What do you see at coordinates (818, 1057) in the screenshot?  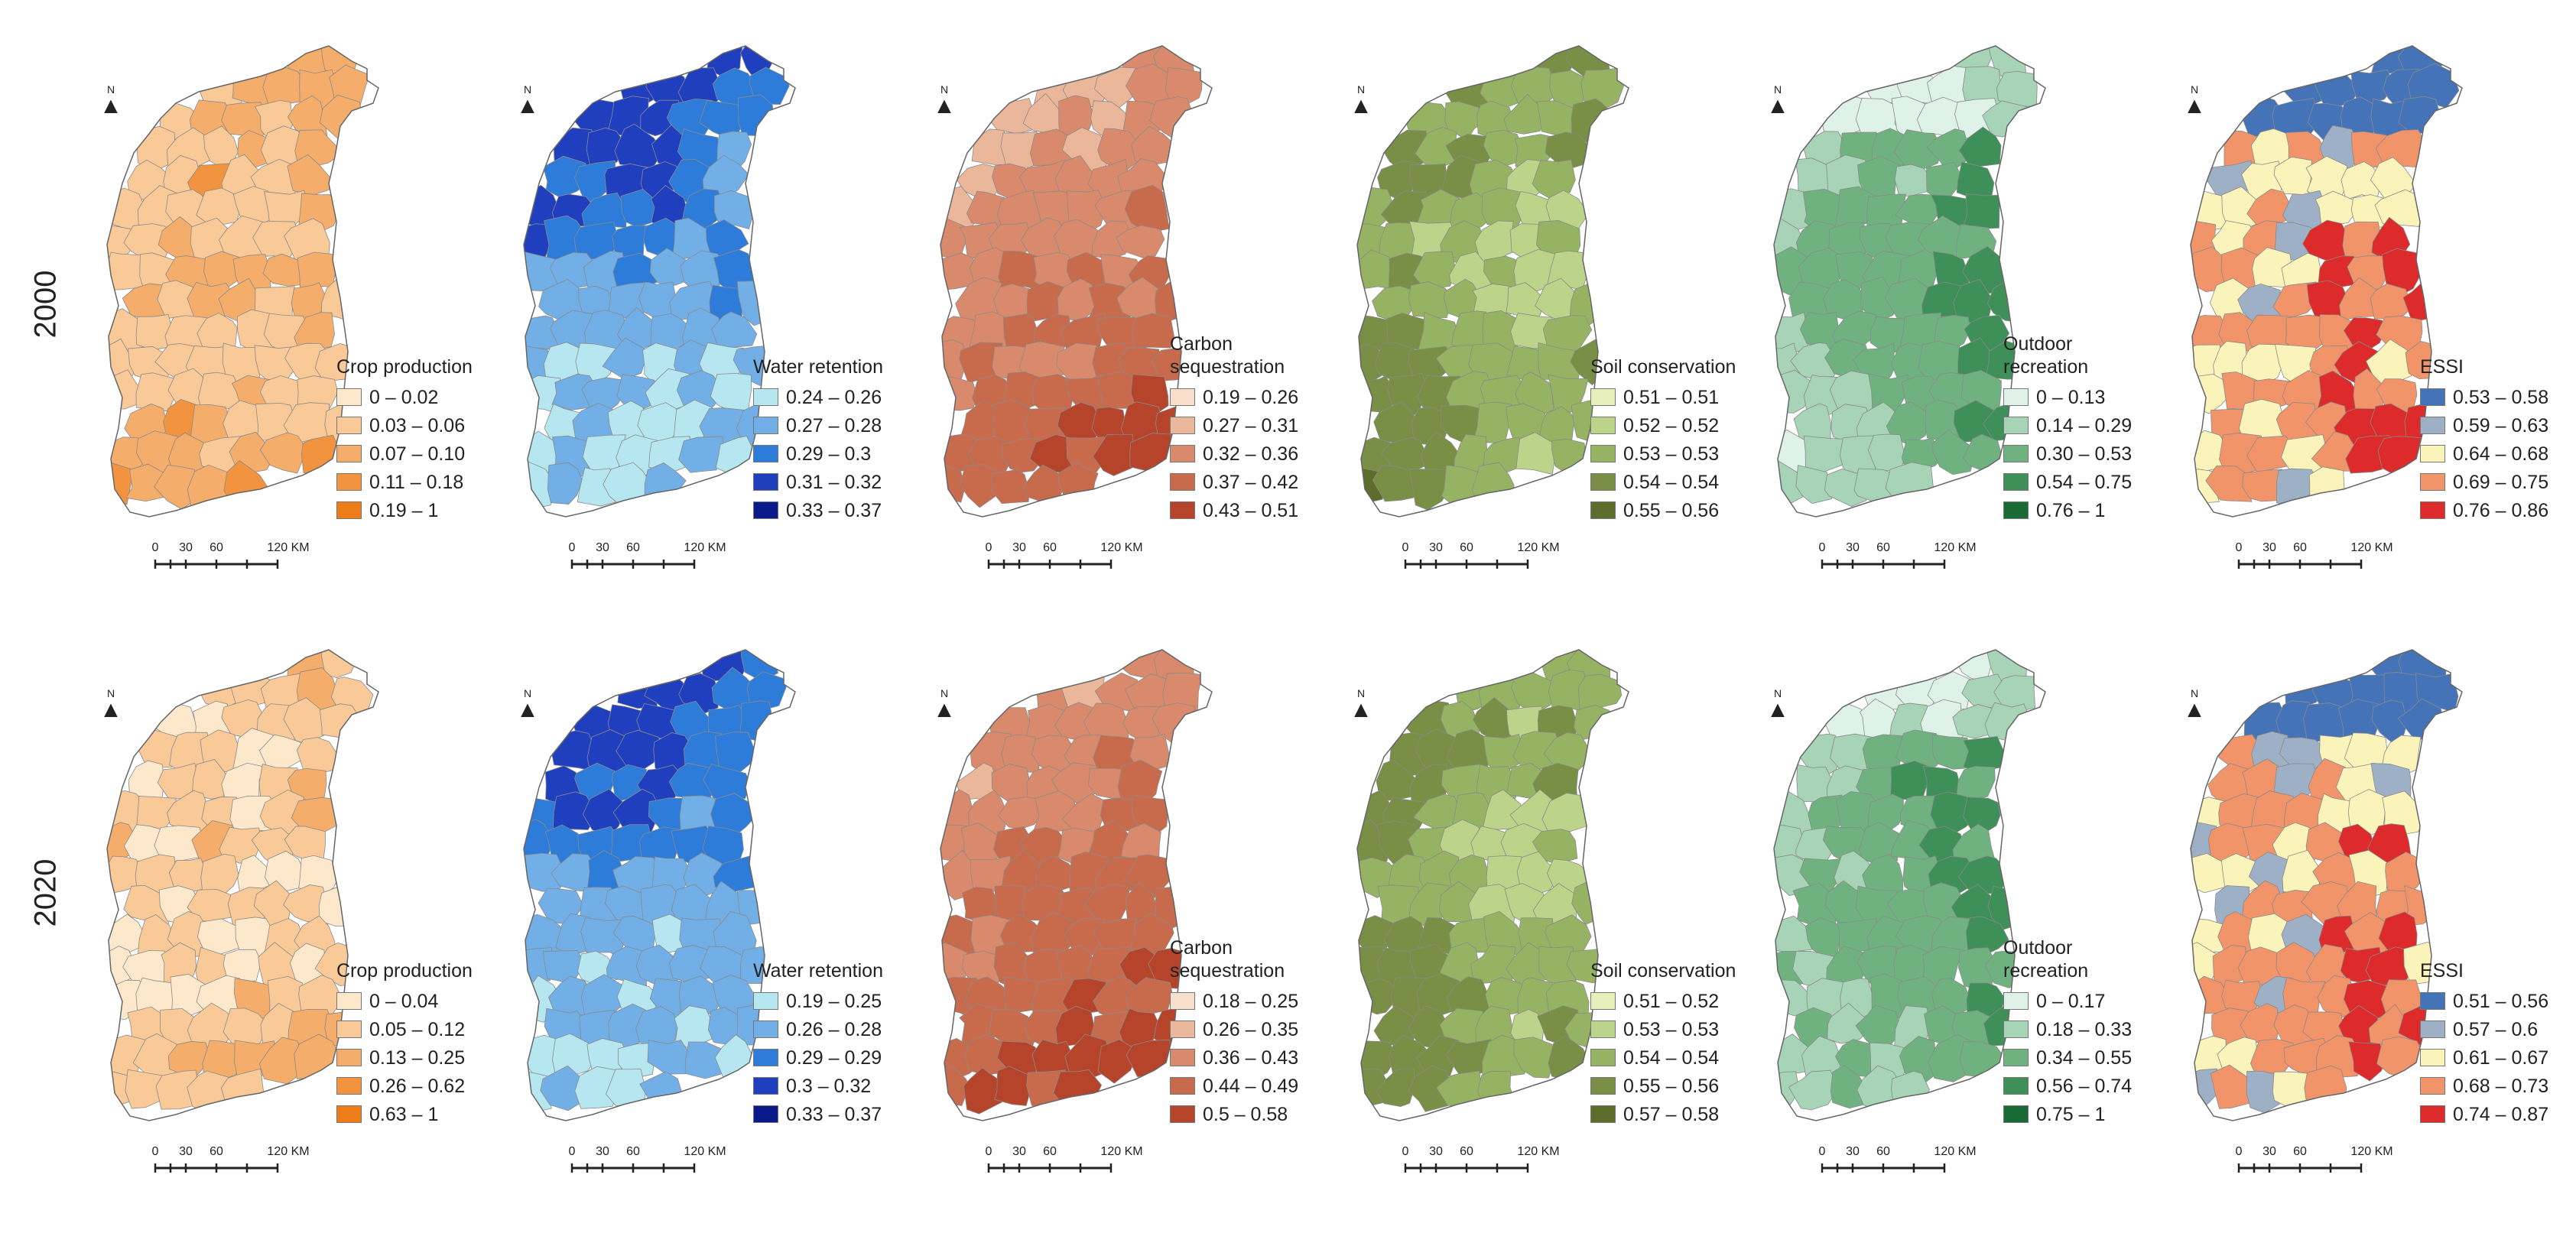 I see `legend-item: 0.29 – 0.29` at bounding box center [818, 1057].